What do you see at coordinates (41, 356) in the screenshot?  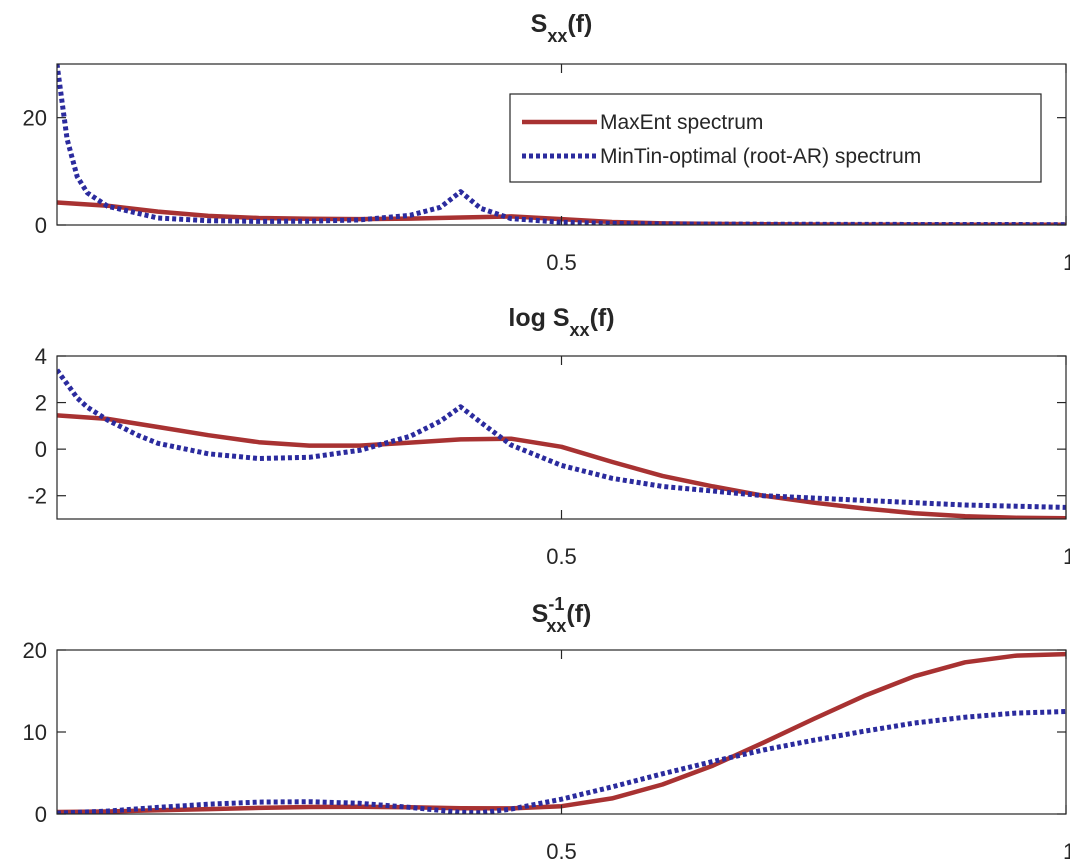 I see `y-tick-label: 4` at bounding box center [41, 356].